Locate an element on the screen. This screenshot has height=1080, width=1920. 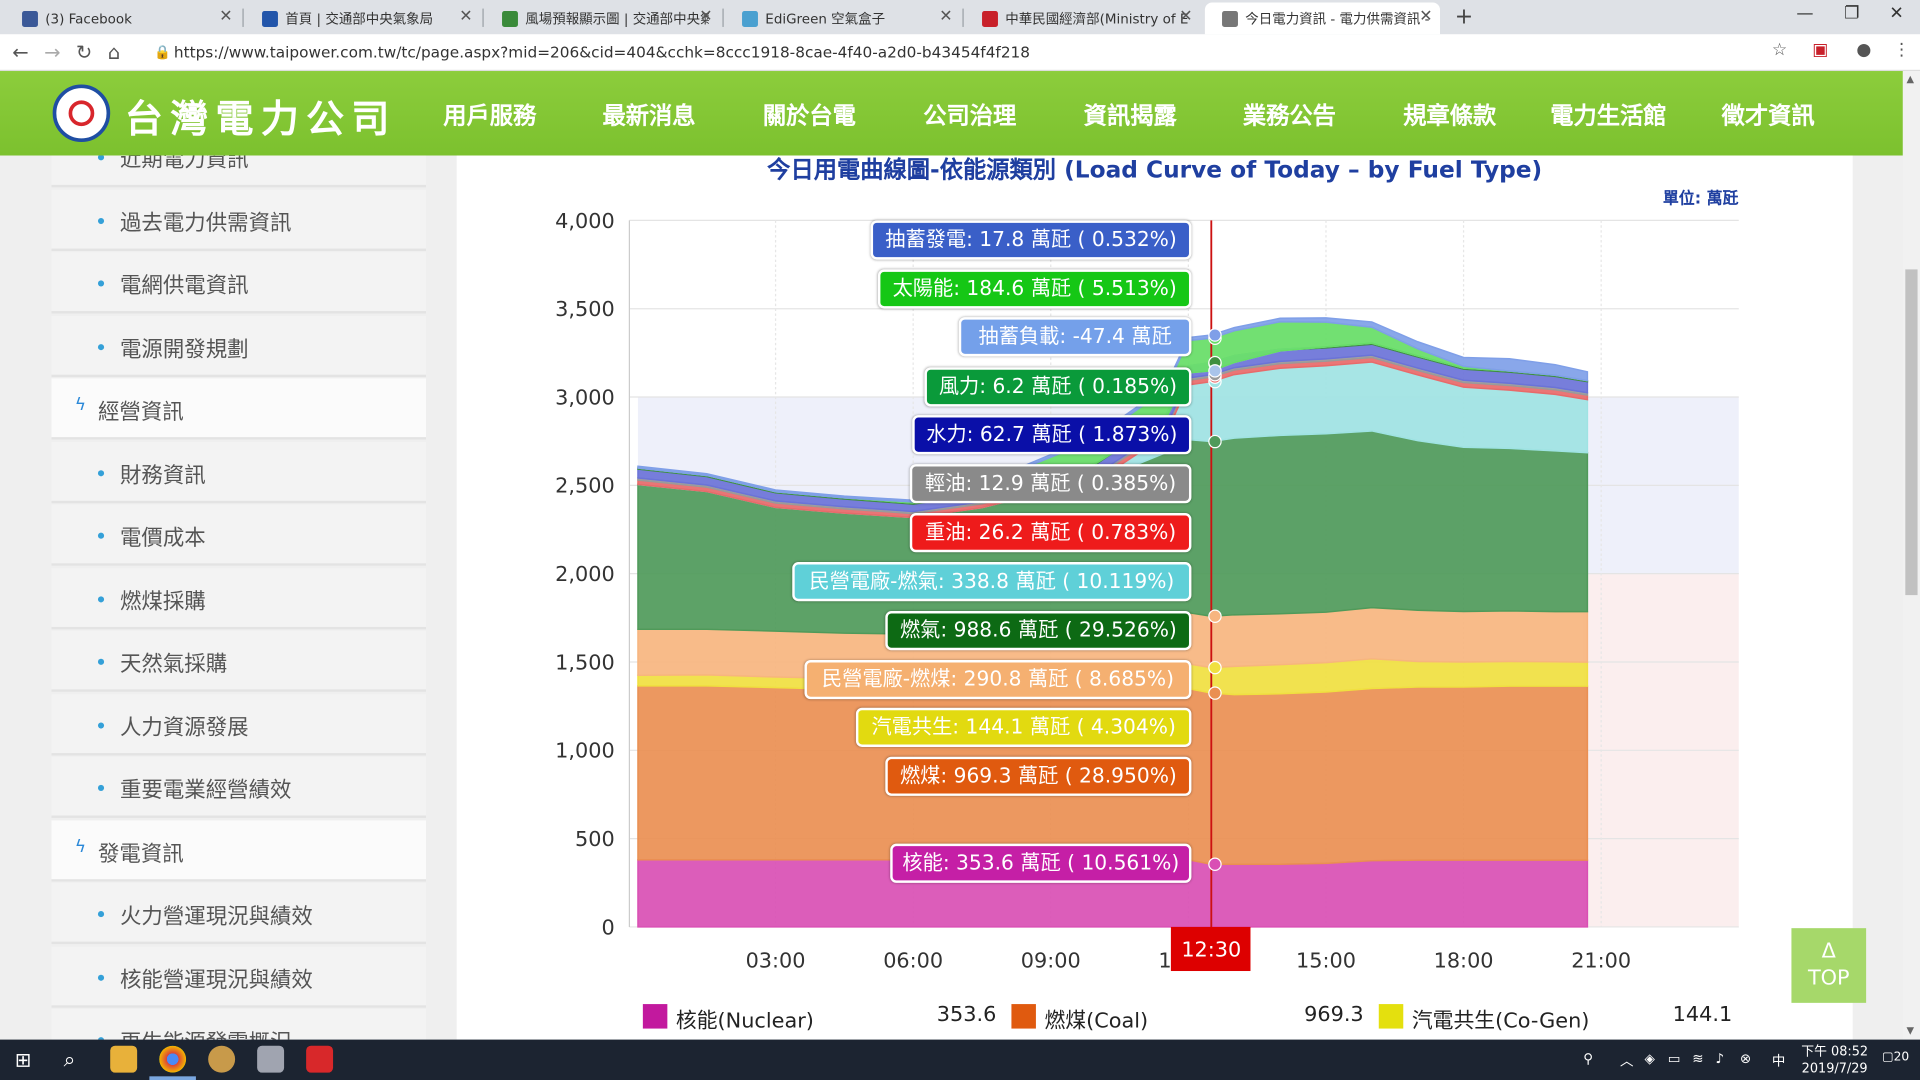
sidebar-item: 人力資源發展 is located at coordinates (239, 724).